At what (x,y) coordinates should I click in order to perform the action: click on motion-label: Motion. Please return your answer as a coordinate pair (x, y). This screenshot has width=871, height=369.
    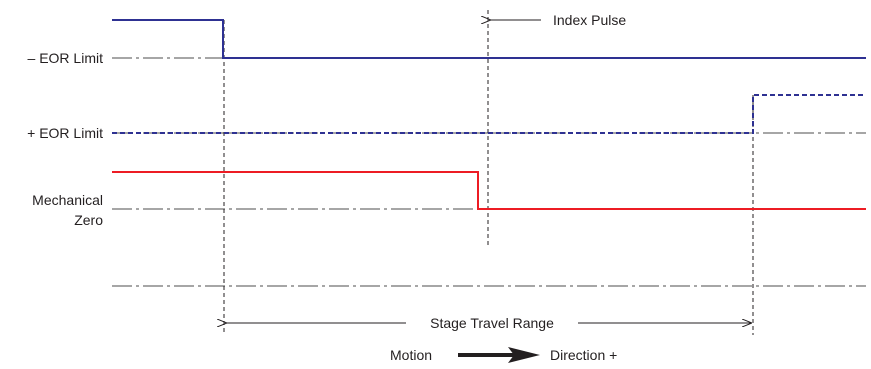
    Looking at the image, I should click on (411, 355).